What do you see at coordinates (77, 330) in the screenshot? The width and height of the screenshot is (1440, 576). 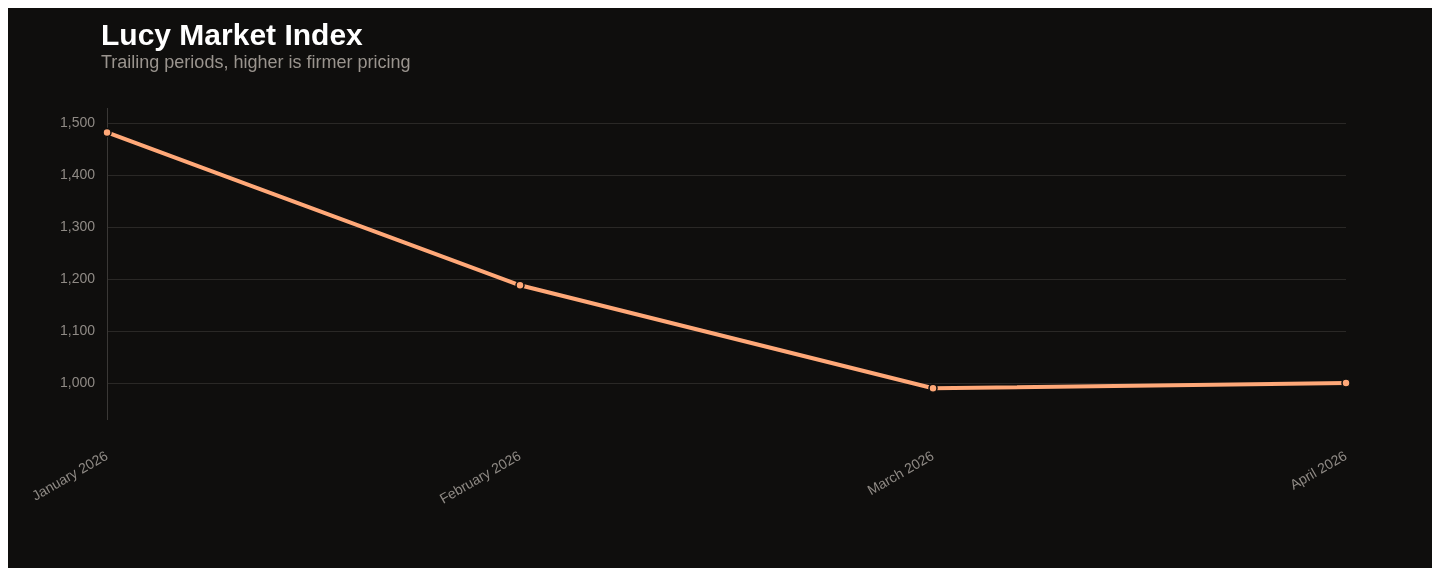 I see `y-tick-label: 1,100` at bounding box center [77, 330].